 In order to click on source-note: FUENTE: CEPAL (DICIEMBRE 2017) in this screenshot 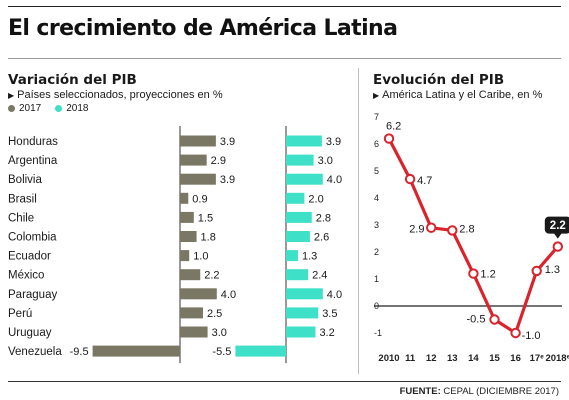, I will do `click(479, 391)`.